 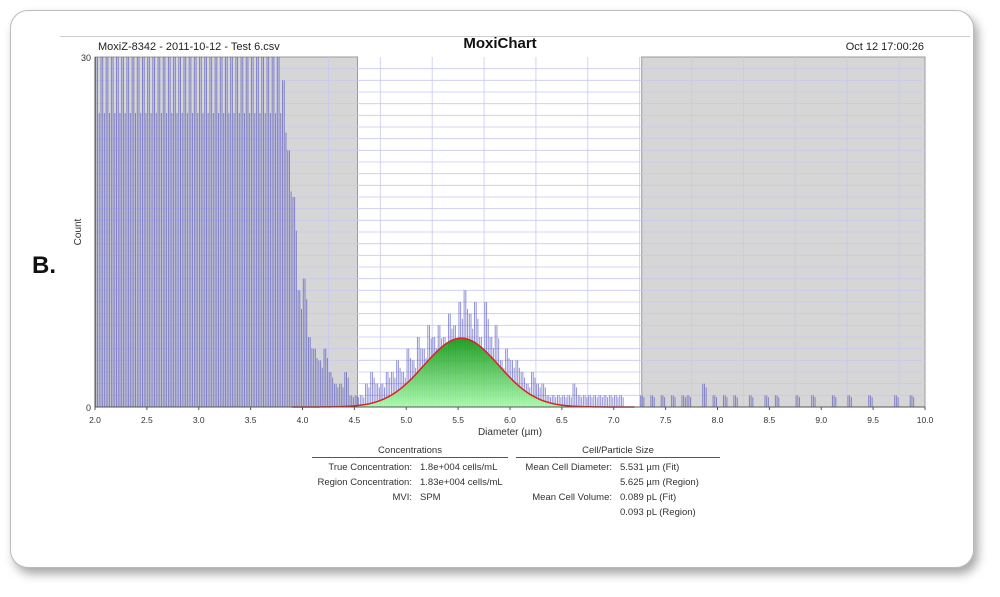 What do you see at coordinates (658, 512) in the screenshot?
I see `row-value: 0.093 pL (Region)` at bounding box center [658, 512].